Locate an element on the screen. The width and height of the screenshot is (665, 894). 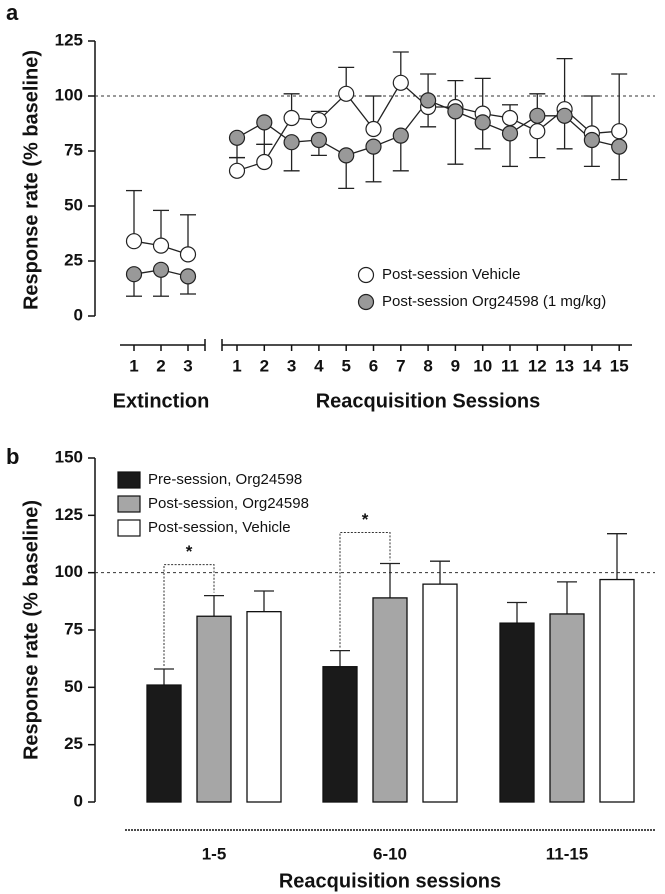
legend-label: Post-session, Vehicle is located at coordinates (219, 527).